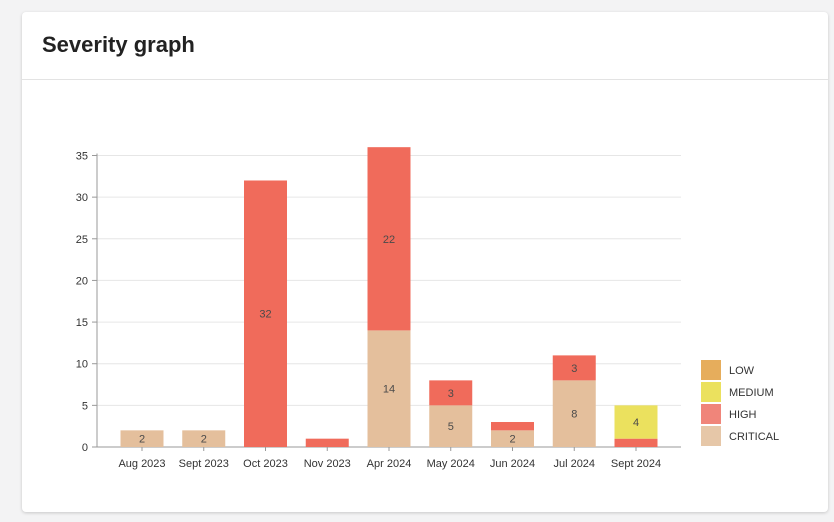 The image size is (834, 522). What do you see at coordinates (451, 464) in the screenshot?
I see `x-tick-label: May 2024` at bounding box center [451, 464].